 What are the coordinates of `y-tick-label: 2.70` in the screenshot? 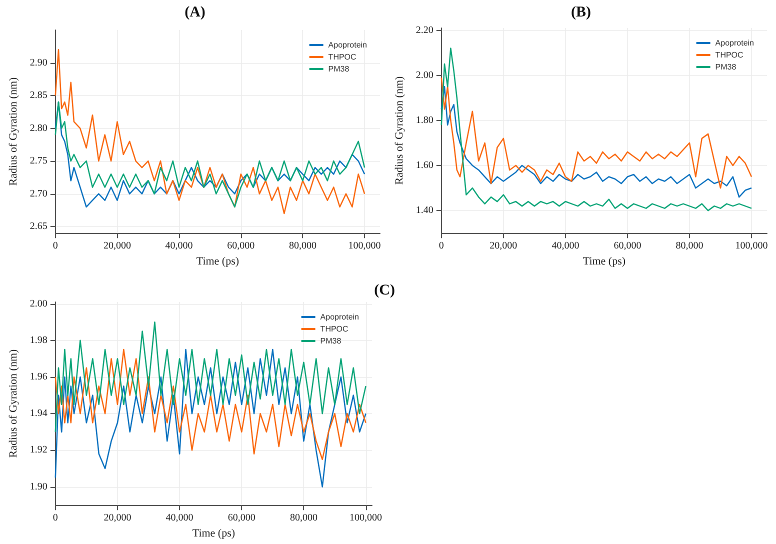 It's located at (39, 194).